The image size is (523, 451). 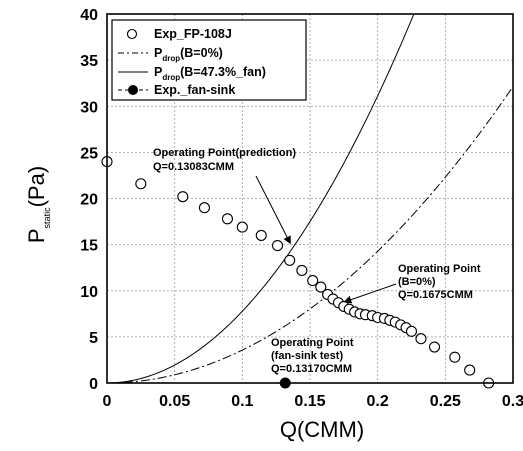 What do you see at coordinates (370, 293) in the screenshot?
I see `arrow-b0` at bounding box center [370, 293].